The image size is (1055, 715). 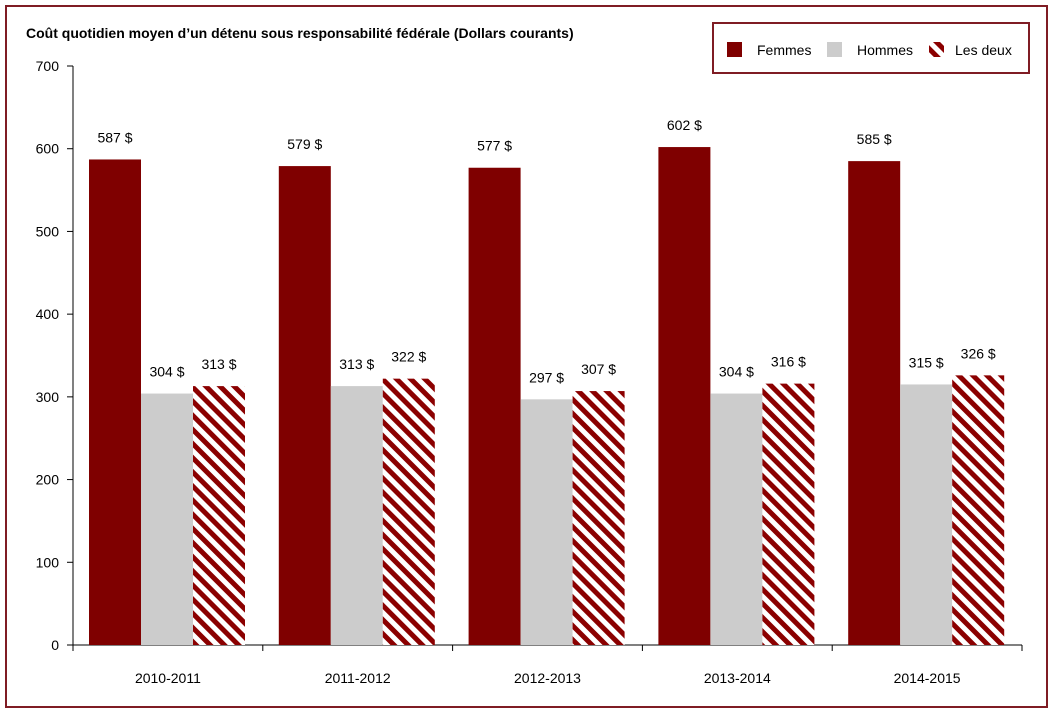 What do you see at coordinates (926, 362) in the screenshot?
I see `data-label: 315 $` at bounding box center [926, 362].